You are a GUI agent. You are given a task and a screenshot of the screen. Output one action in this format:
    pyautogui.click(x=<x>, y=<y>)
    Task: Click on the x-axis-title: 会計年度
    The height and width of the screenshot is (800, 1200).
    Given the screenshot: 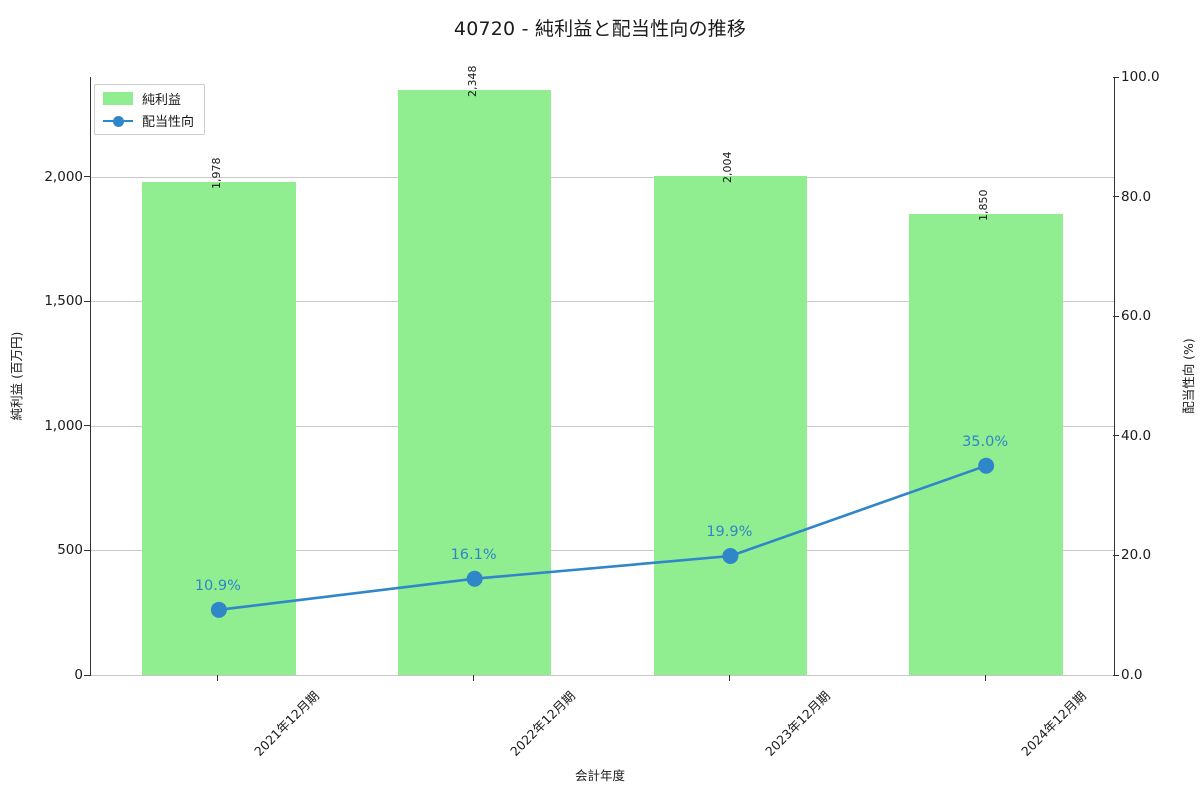 What is the action you would take?
    pyautogui.click(x=599, y=775)
    